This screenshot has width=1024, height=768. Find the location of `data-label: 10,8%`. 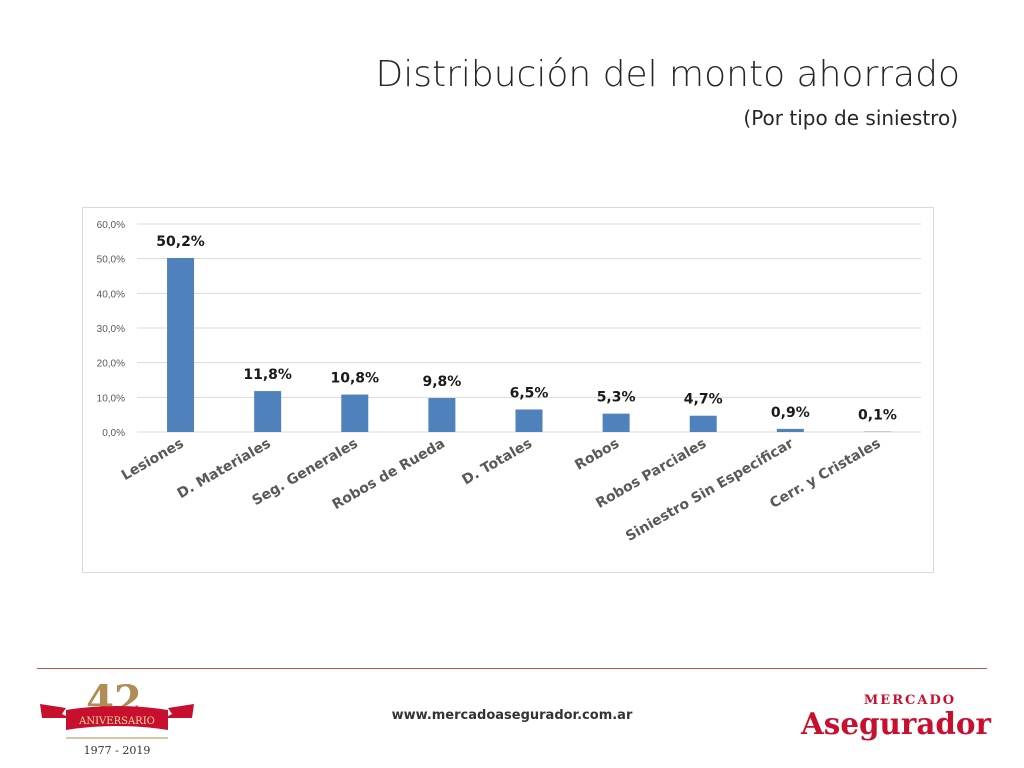

data-label: 10,8% is located at coordinates (354, 379).